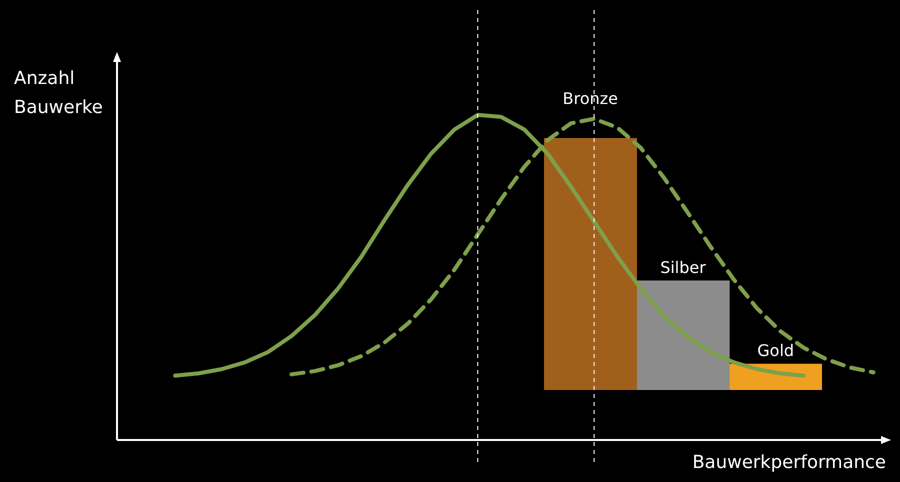  I want to click on y-axis-title: Anzahl Bauwerke, so click(58, 93).